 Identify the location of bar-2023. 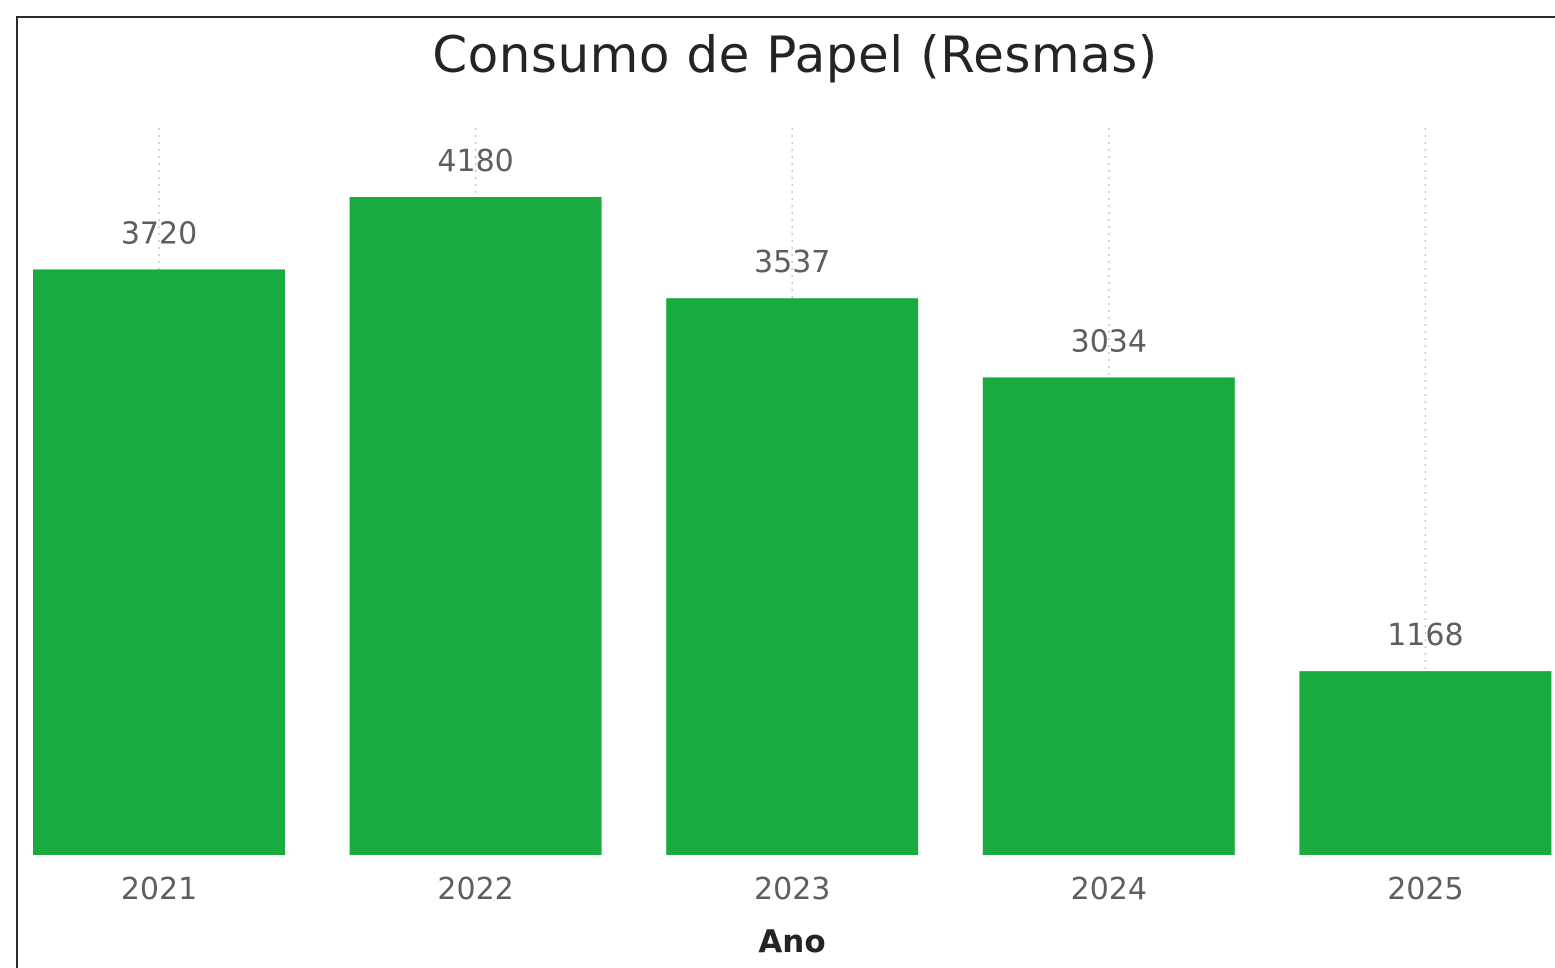
(792, 577).